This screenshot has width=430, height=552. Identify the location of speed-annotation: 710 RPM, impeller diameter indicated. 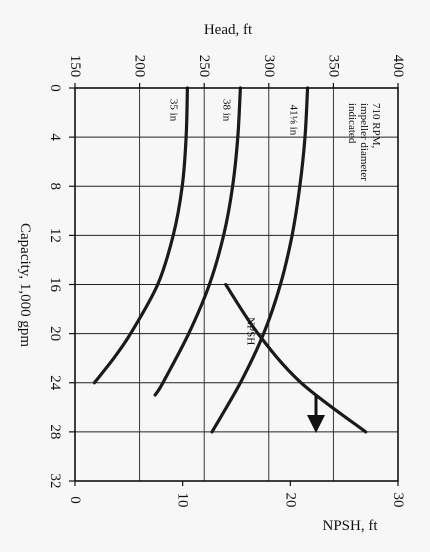
(364, 142).